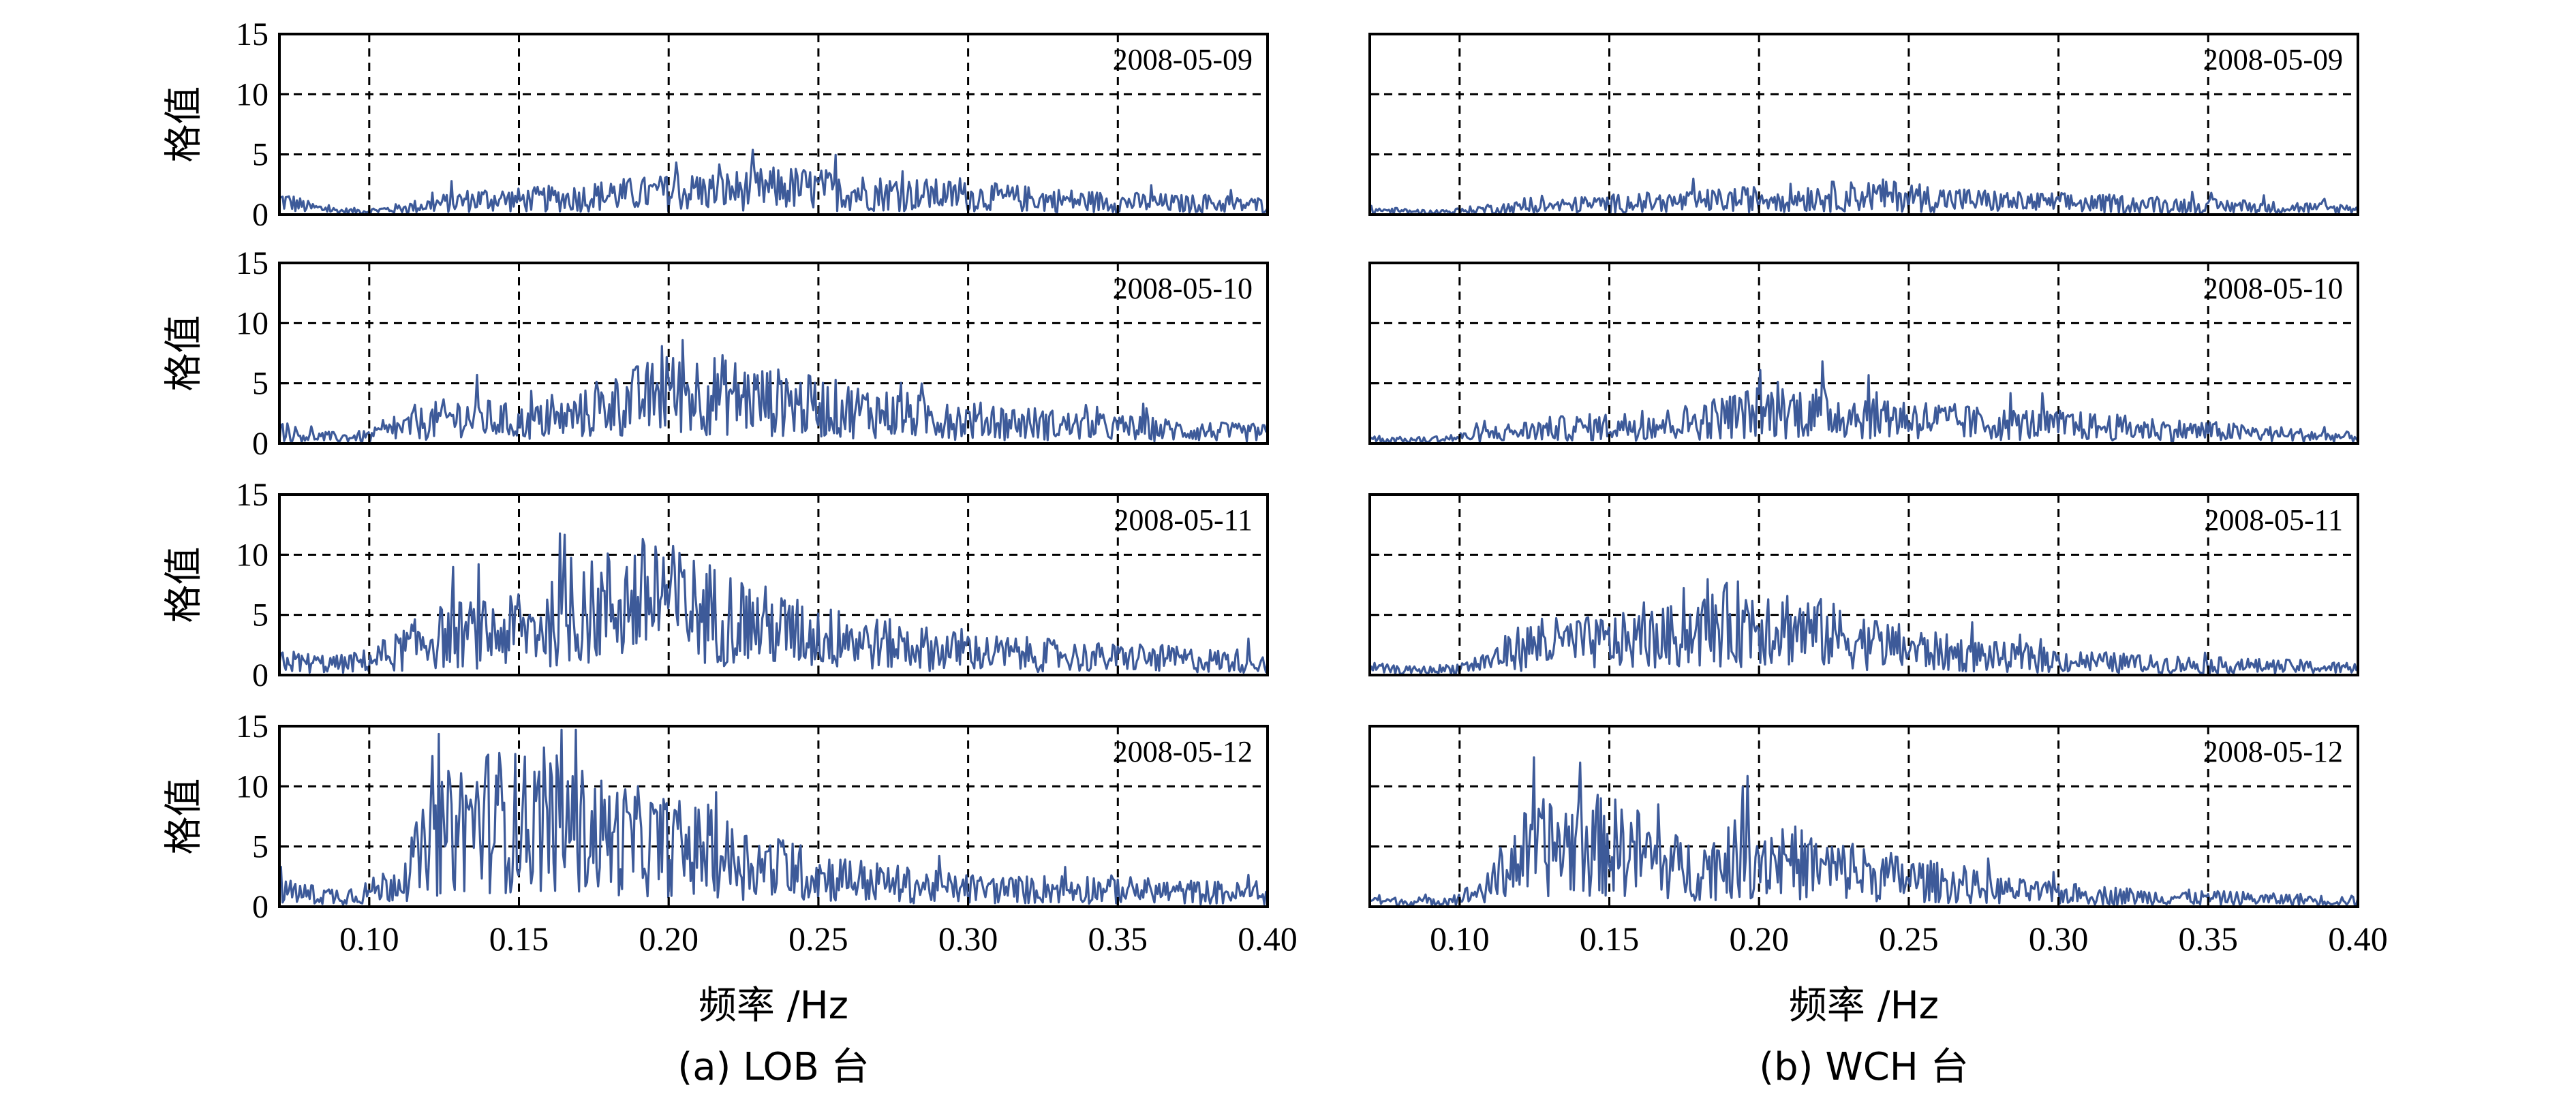  Describe the element at coordinates (2273, 59) in the screenshot. I see `b-row1-date-label: 2008-05-09` at that location.